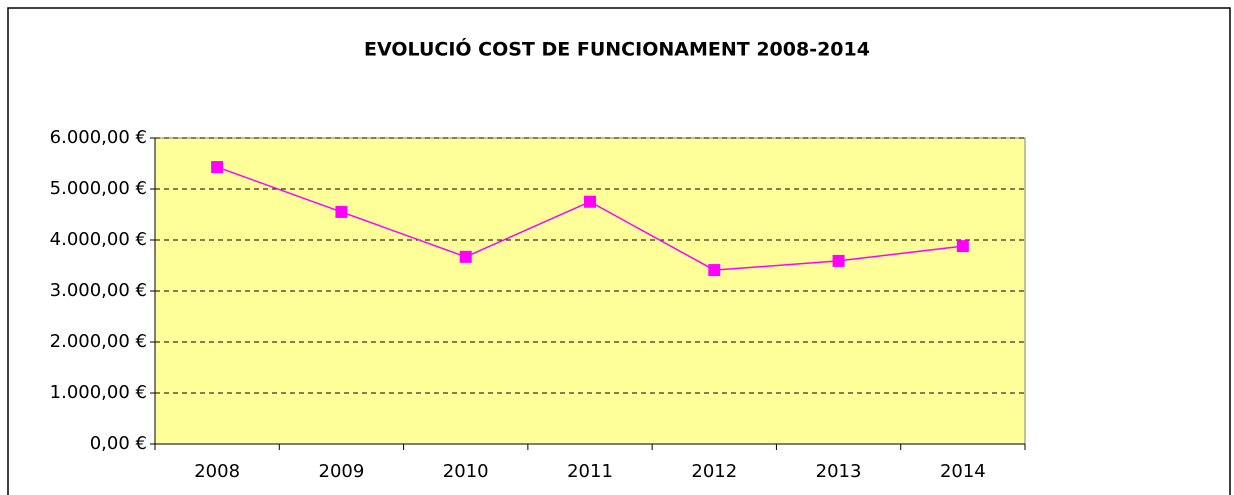 The width and height of the screenshot is (1234, 495). What do you see at coordinates (217, 471) in the screenshot?
I see `x-tick-label: 2008` at bounding box center [217, 471].